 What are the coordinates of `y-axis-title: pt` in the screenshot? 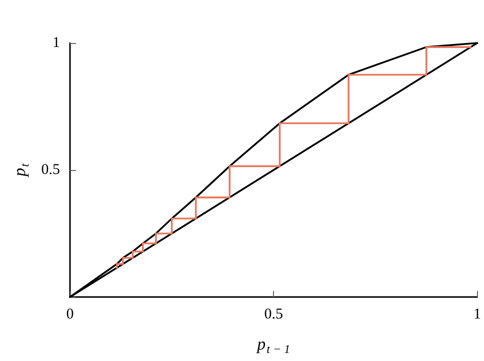 It's located at (21, 170).